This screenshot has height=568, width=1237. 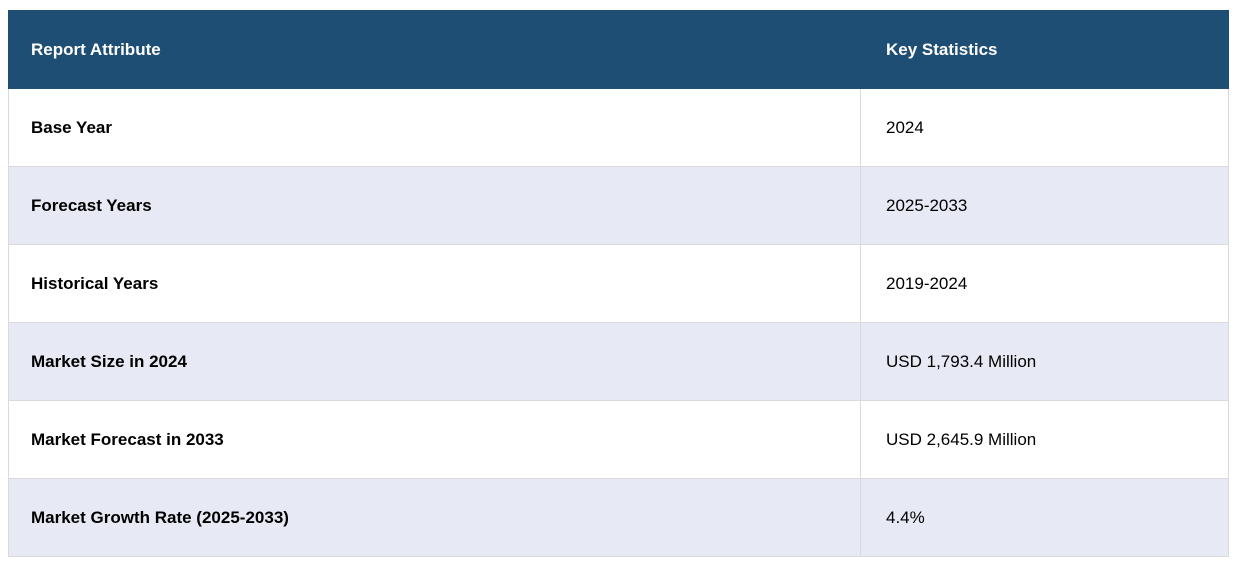 I want to click on table-row-market-growth-rate: Market Growth Rate (2025-2033) 4.4%, so click(x=618, y=517).